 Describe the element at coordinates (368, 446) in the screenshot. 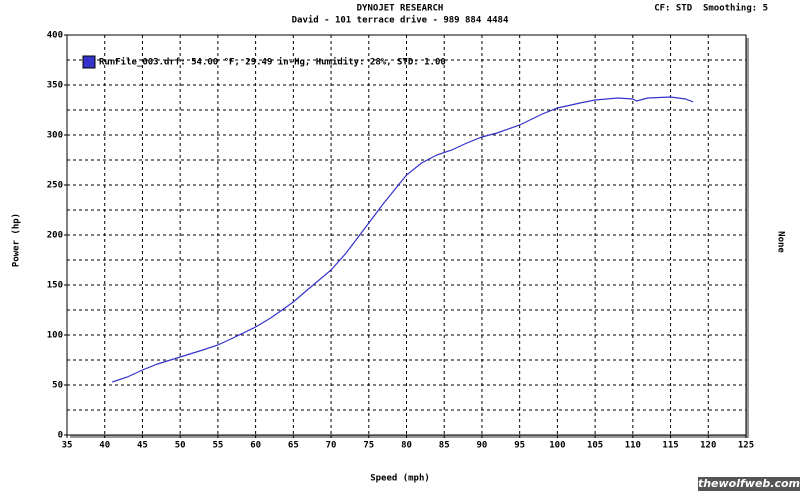

I see `x-tick-label: 75` at that location.